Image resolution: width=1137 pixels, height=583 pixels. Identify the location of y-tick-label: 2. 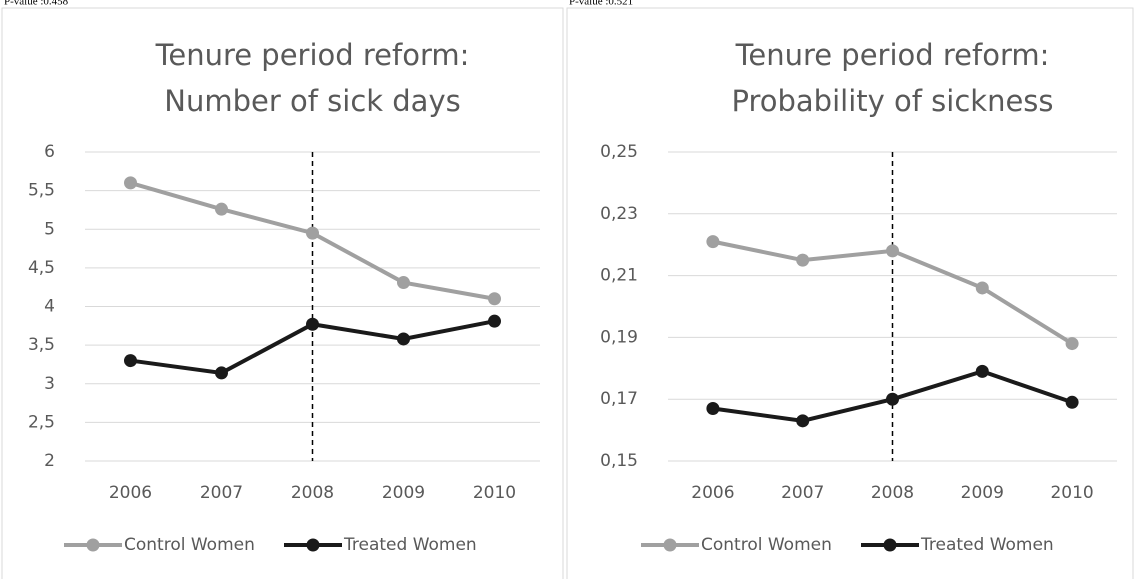
(49, 461).